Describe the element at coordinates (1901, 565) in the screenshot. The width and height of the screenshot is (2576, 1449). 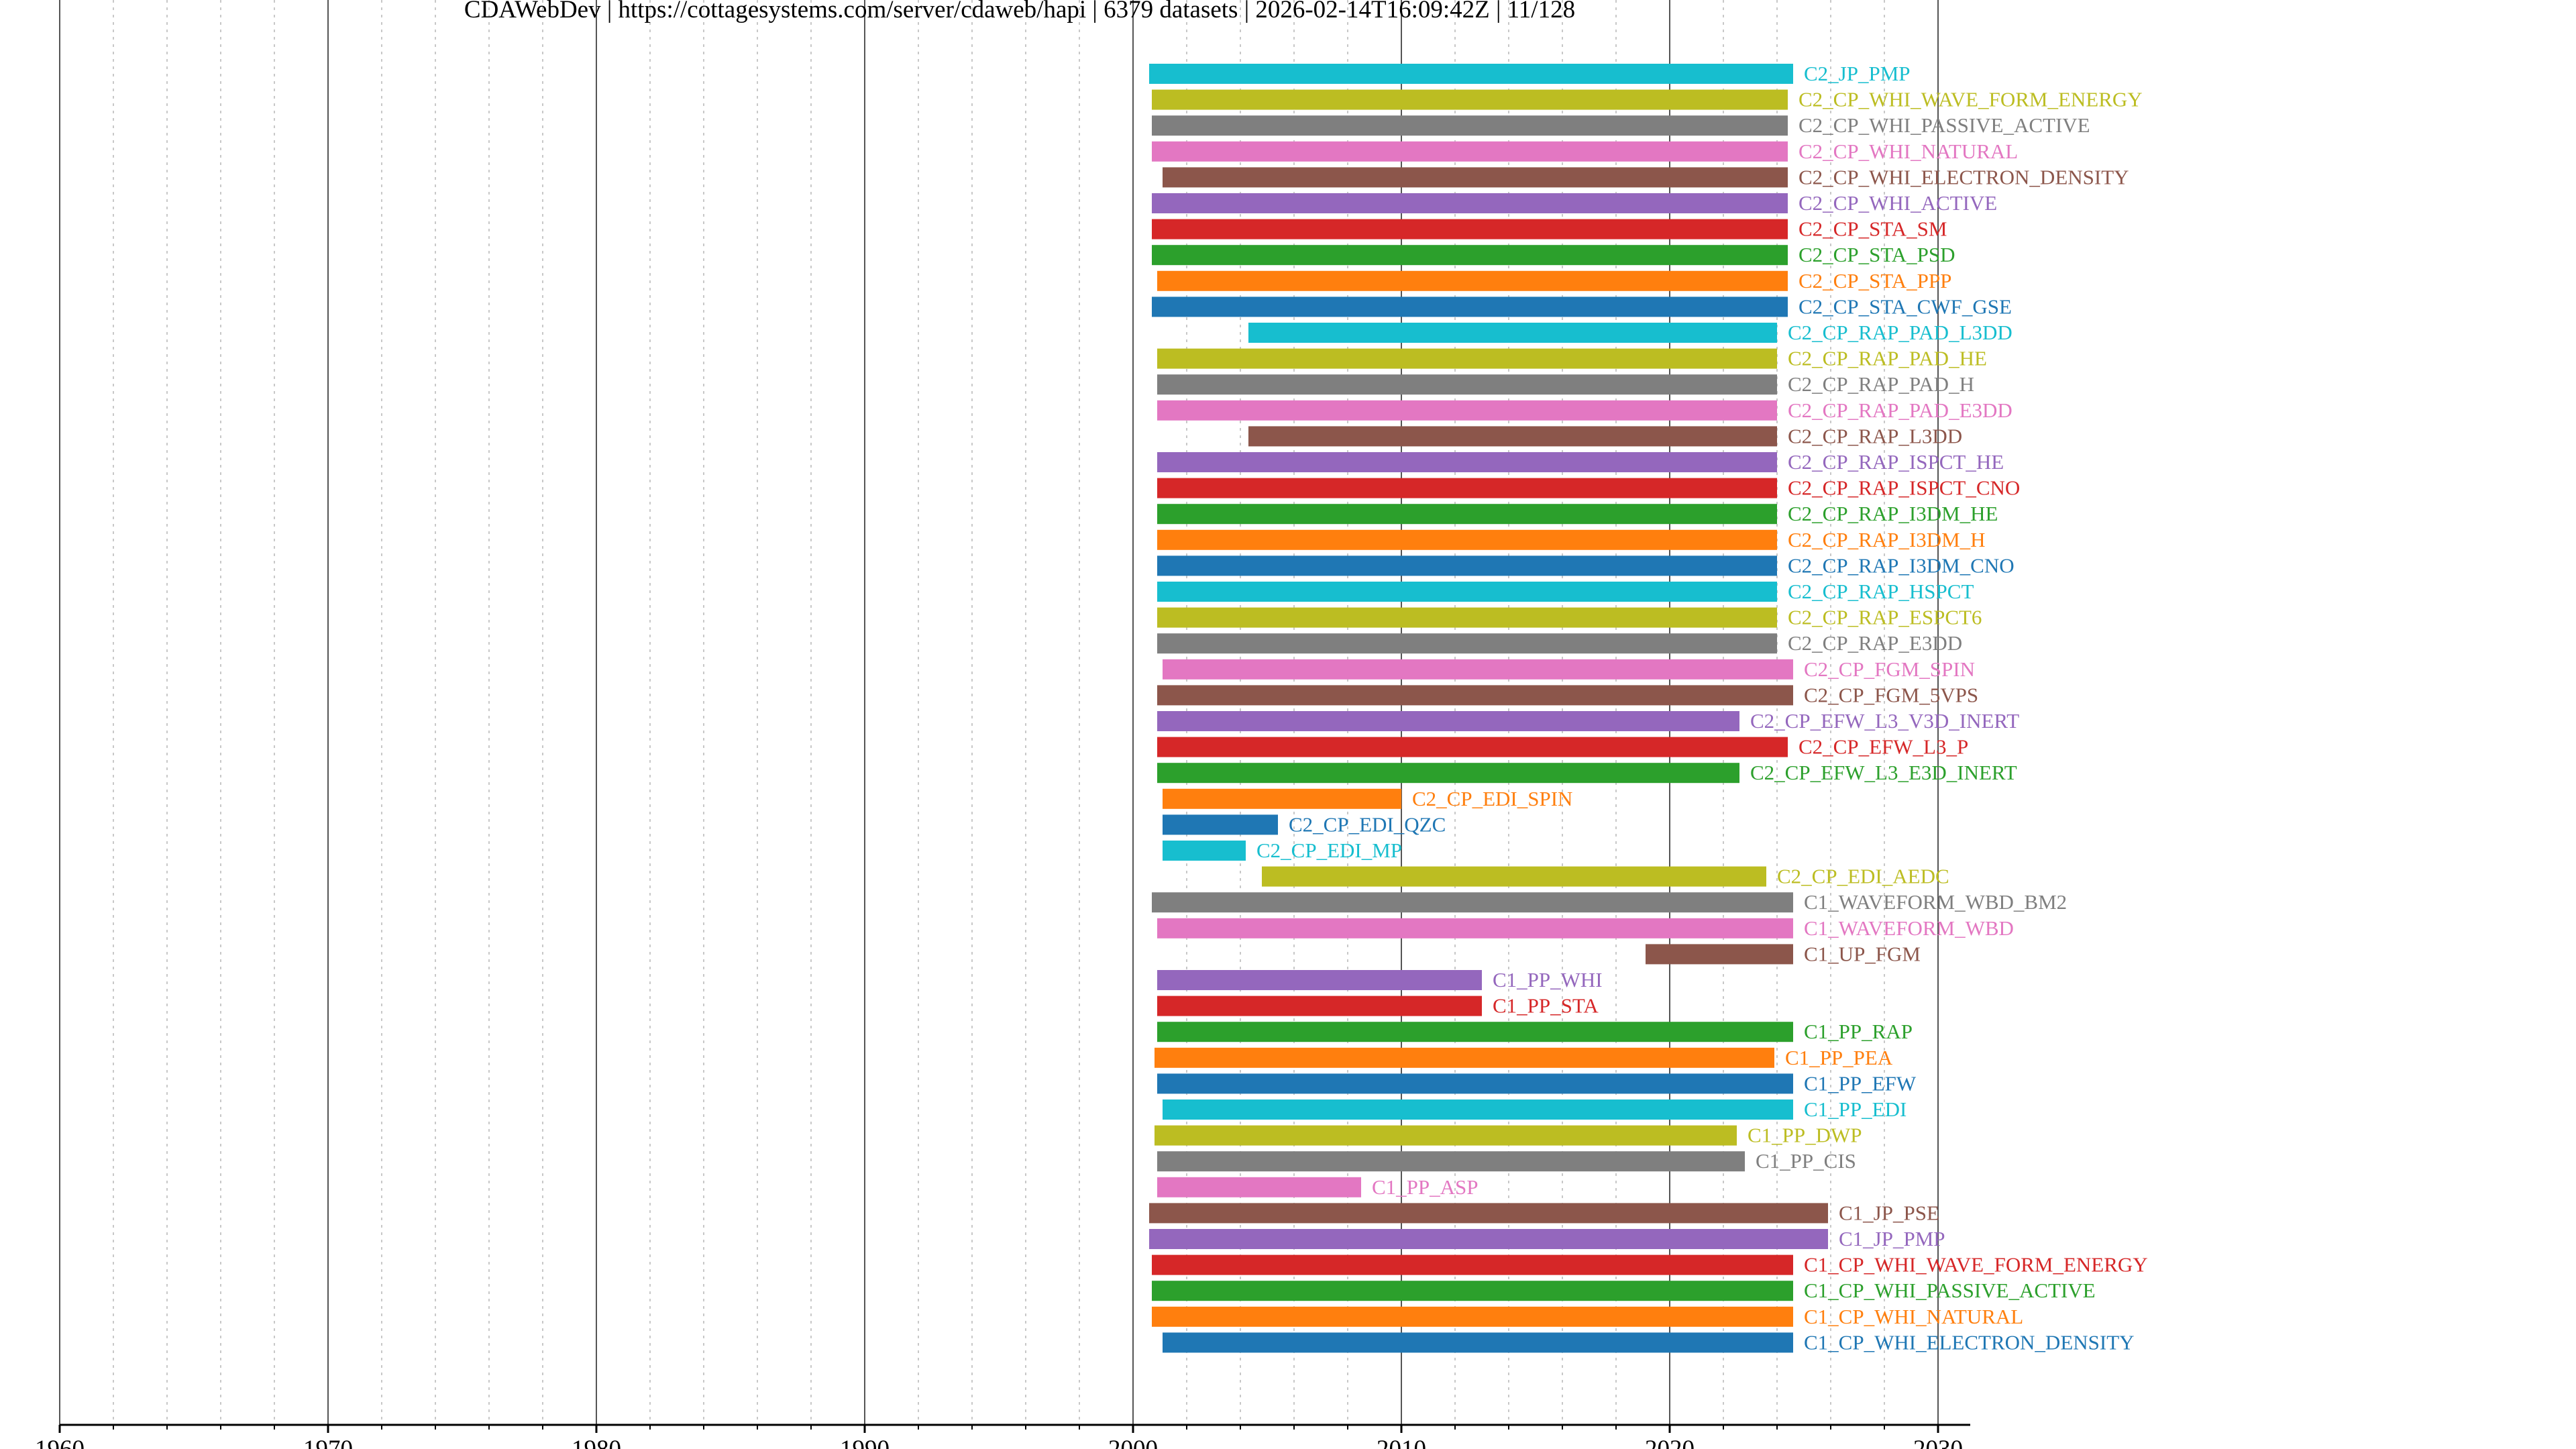
I see `dataset-label: C2_CP_RAP_I3DM_CNO` at that location.